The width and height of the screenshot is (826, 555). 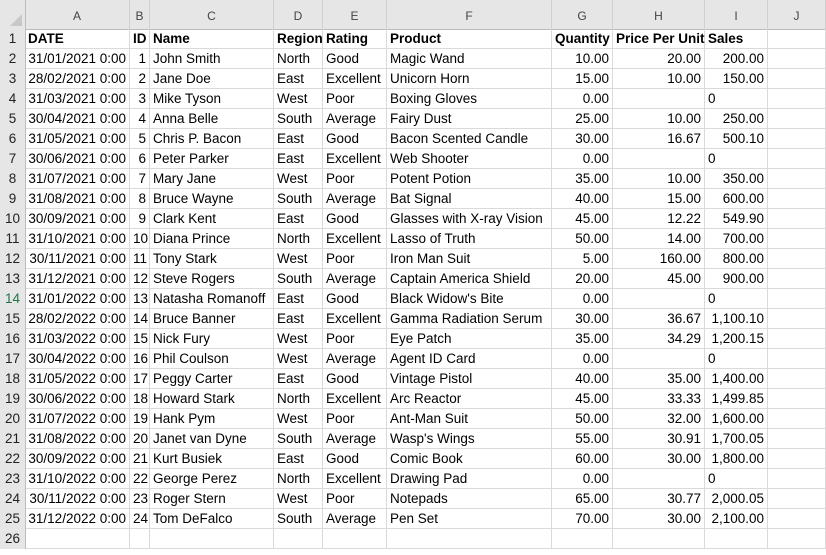 I want to click on cell-b11: 10, so click(x=140, y=238).